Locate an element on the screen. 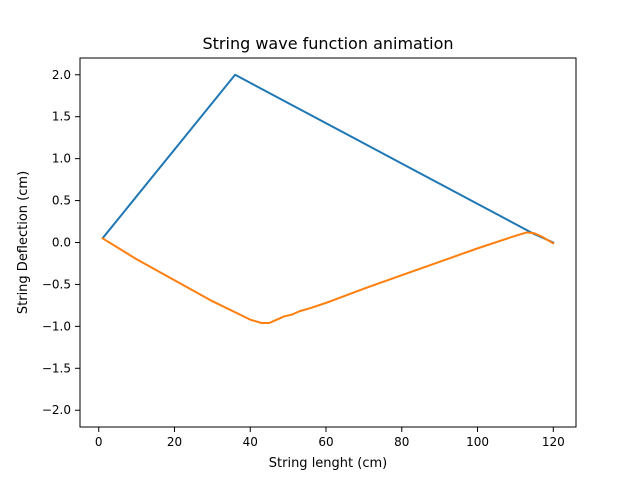  x-tick-label: 40 is located at coordinates (250, 442).